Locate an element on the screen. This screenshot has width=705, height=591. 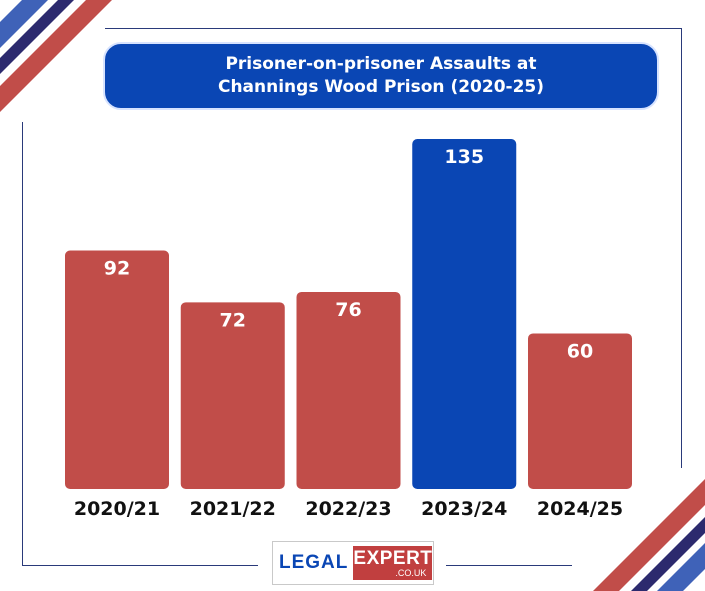
corner-stripes-top-left-graphic is located at coordinates (56, 56).